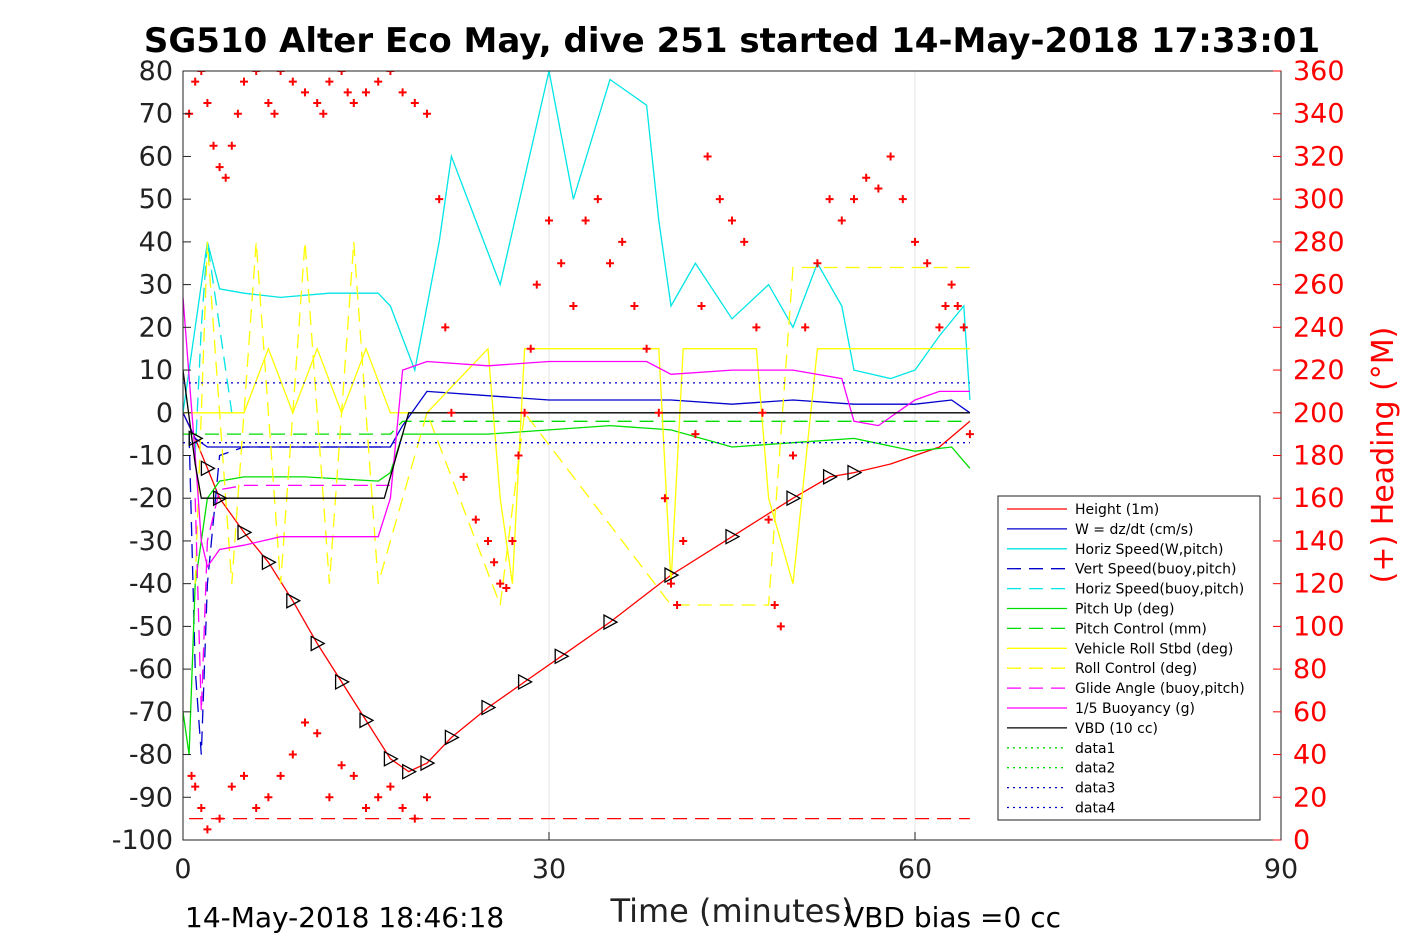  Describe the element at coordinates (151, 456) in the screenshot. I see `y-left-tick-label-9: -10` at that location.